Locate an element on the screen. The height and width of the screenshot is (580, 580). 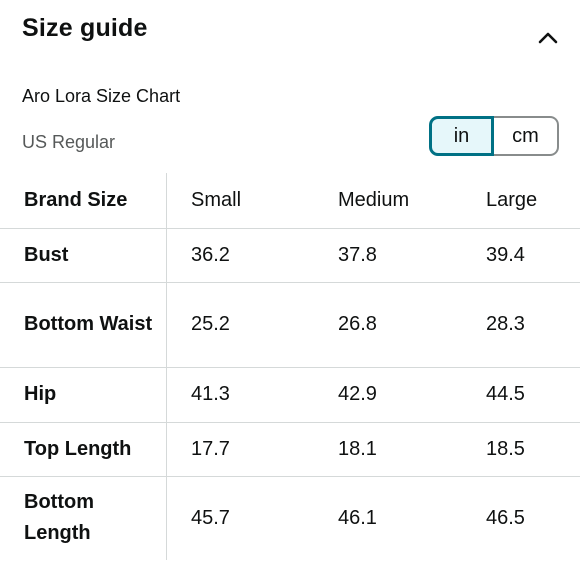
row-label-bust: Bust is located at coordinates (83, 255).